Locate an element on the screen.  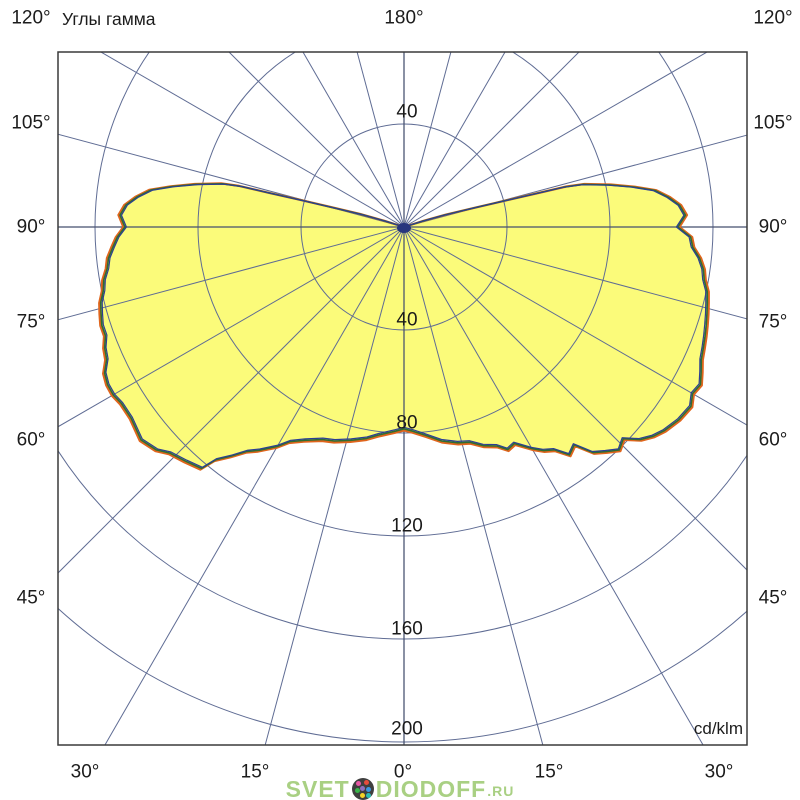
right-angle-label-90: 90° is located at coordinates (773, 227).